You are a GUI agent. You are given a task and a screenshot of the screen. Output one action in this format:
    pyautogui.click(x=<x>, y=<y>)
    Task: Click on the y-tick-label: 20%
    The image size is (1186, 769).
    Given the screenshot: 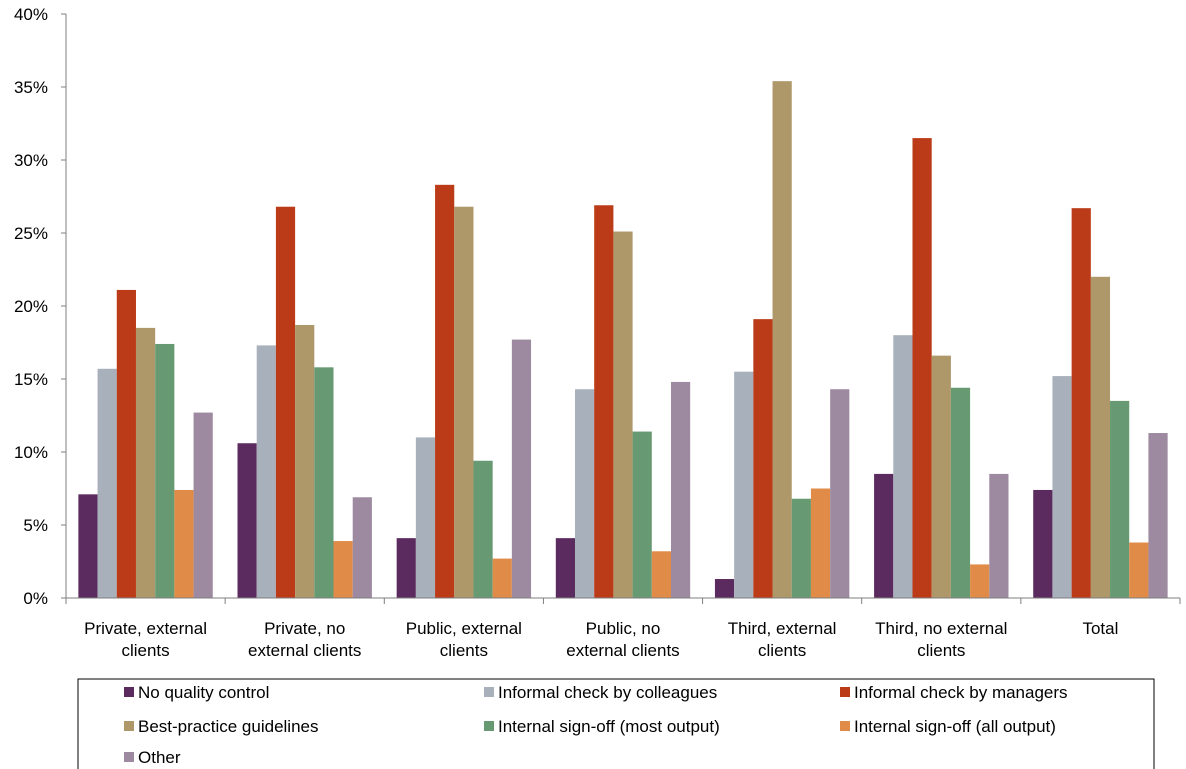 What is the action you would take?
    pyautogui.click(x=31, y=306)
    